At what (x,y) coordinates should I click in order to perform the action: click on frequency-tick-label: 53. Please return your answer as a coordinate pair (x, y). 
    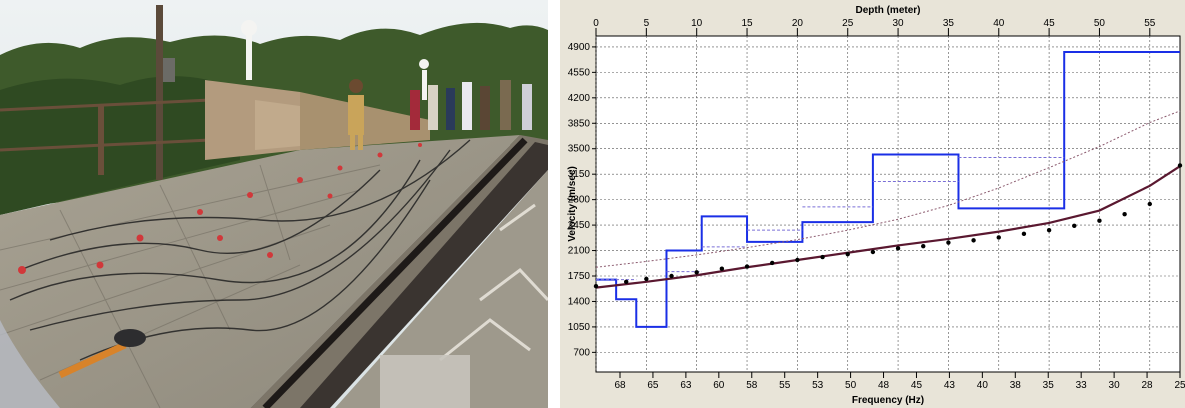
    Looking at the image, I should click on (818, 385).